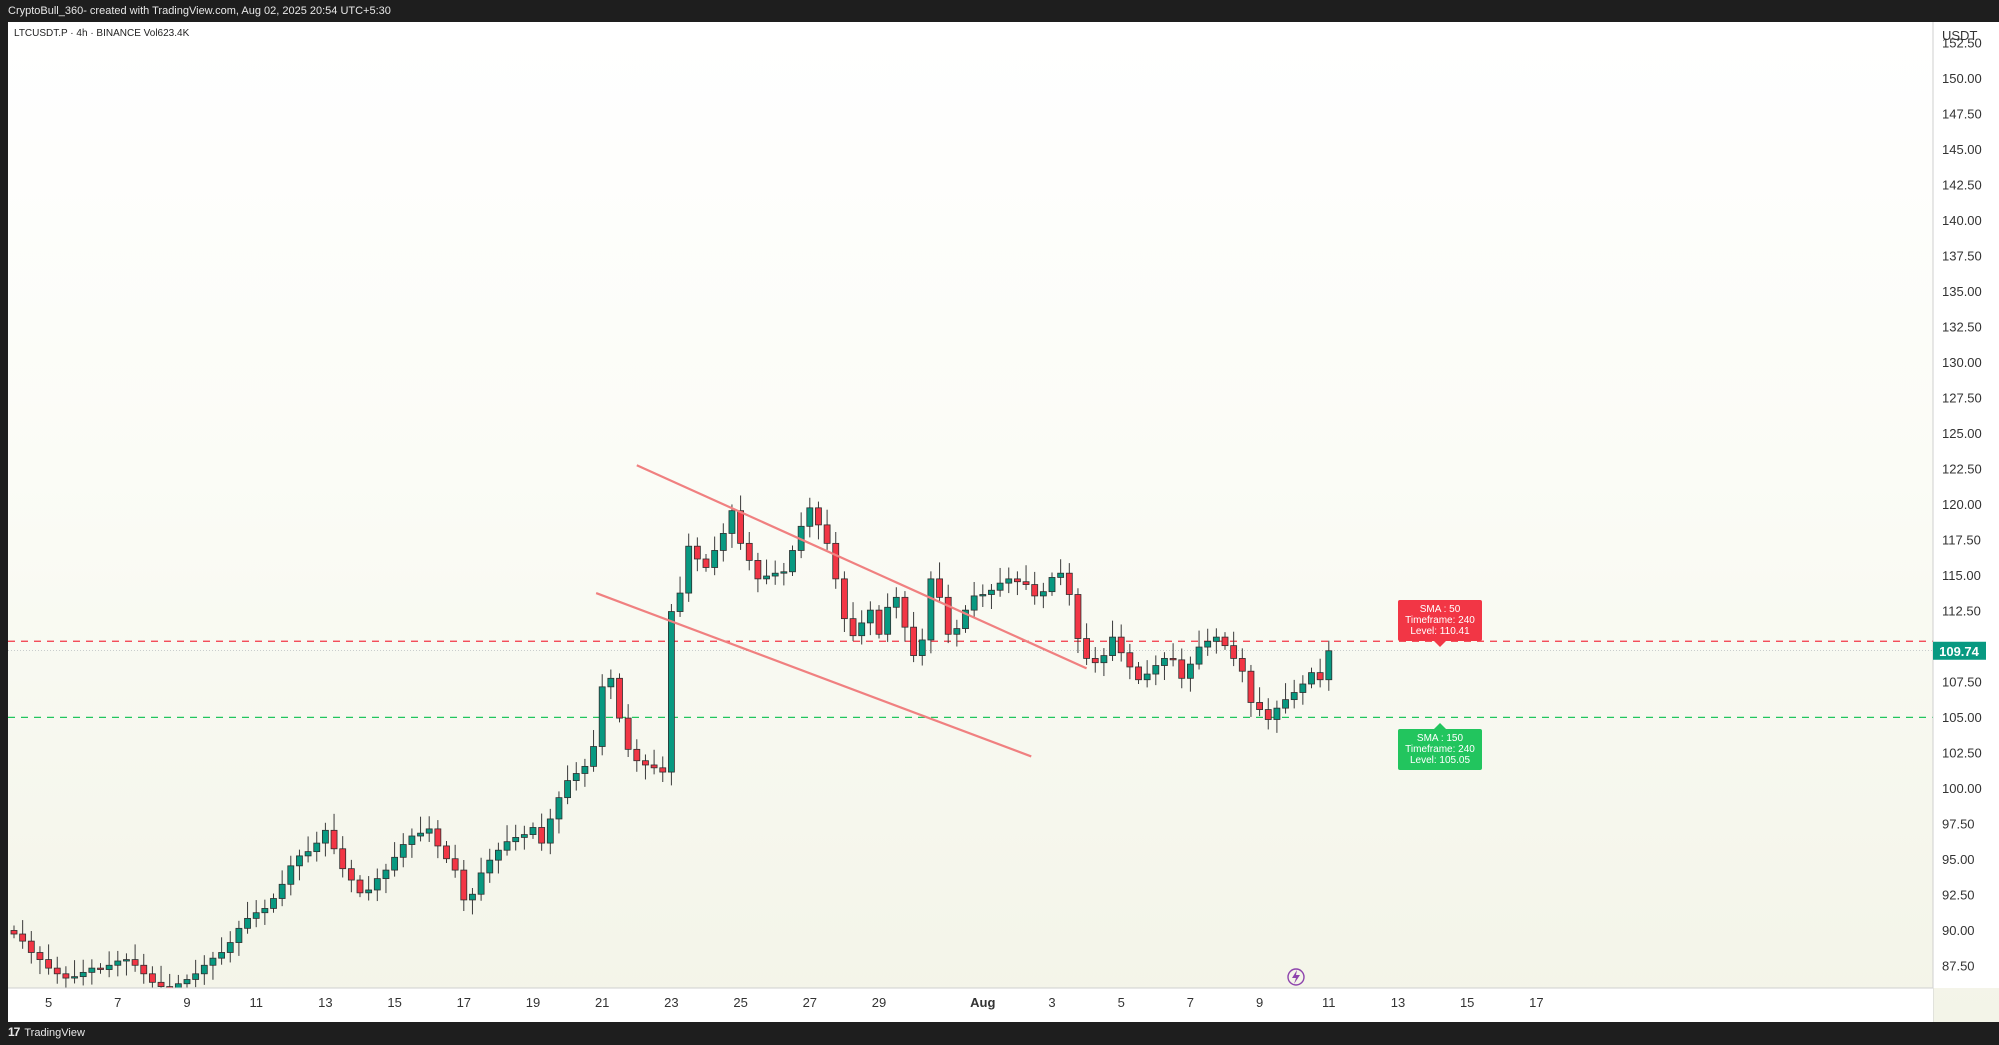 This screenshot has width=1999, height=1045. What do you see at coordinates (1440, 726) in the screenshot?
I see `sma-150-label-pointer` at bounding box center [1440, 726].